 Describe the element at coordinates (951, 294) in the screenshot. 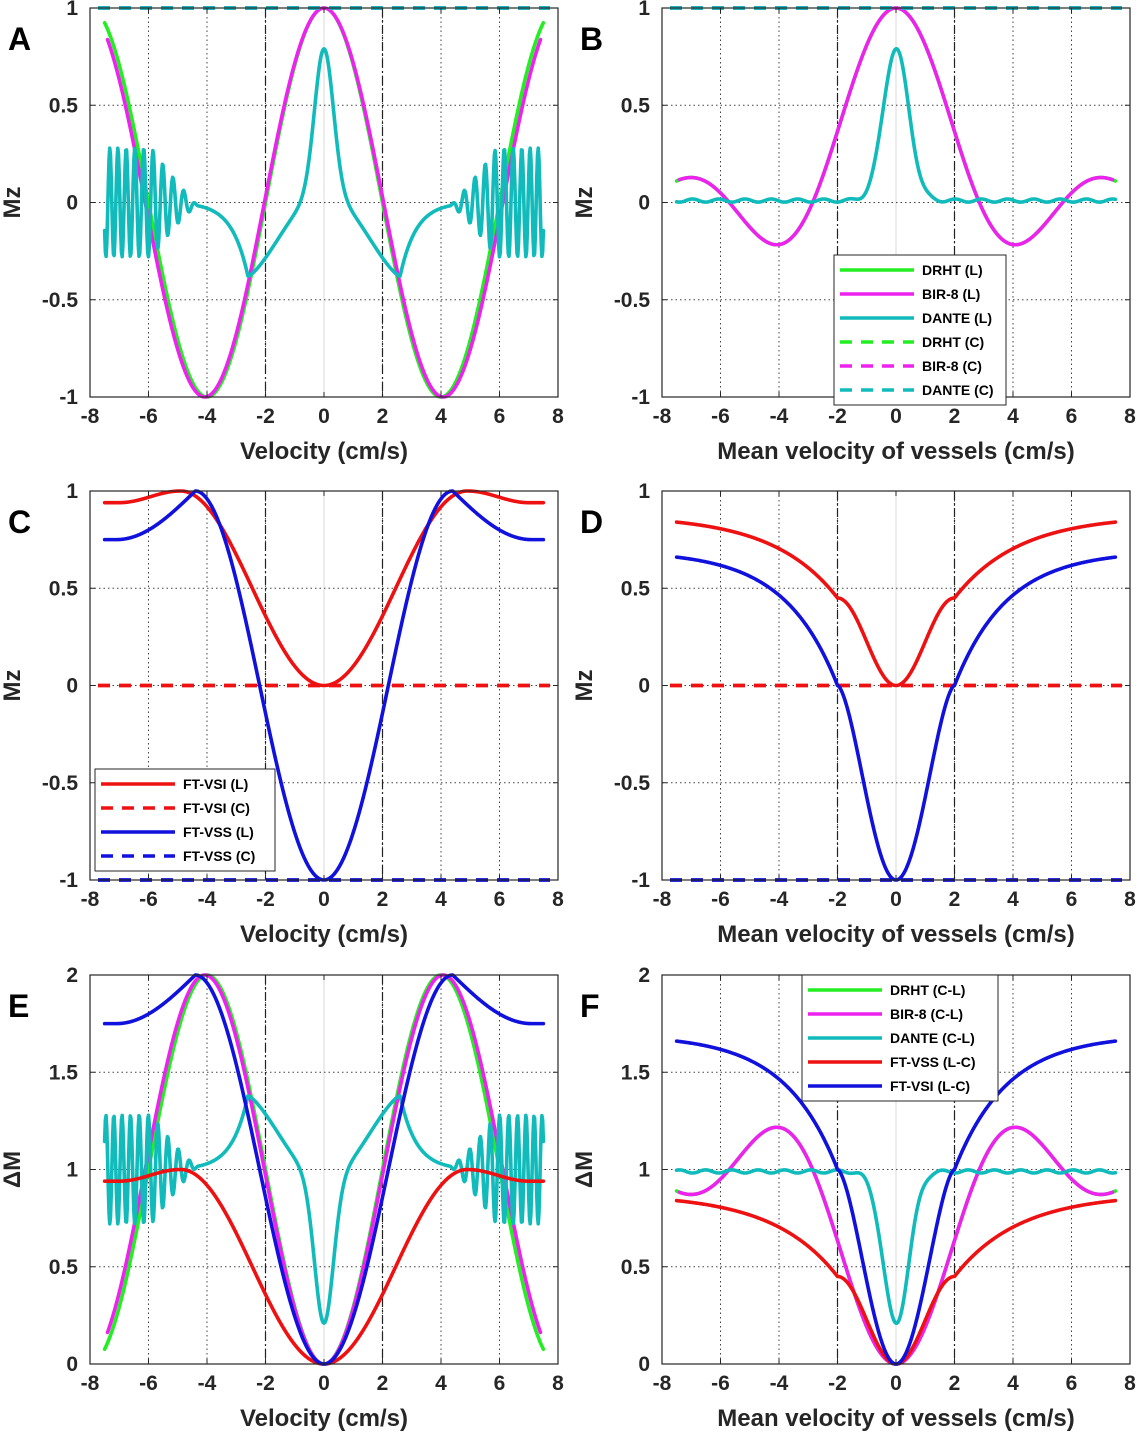

I see `legend-entry: BIR-8 (L)` at that location.